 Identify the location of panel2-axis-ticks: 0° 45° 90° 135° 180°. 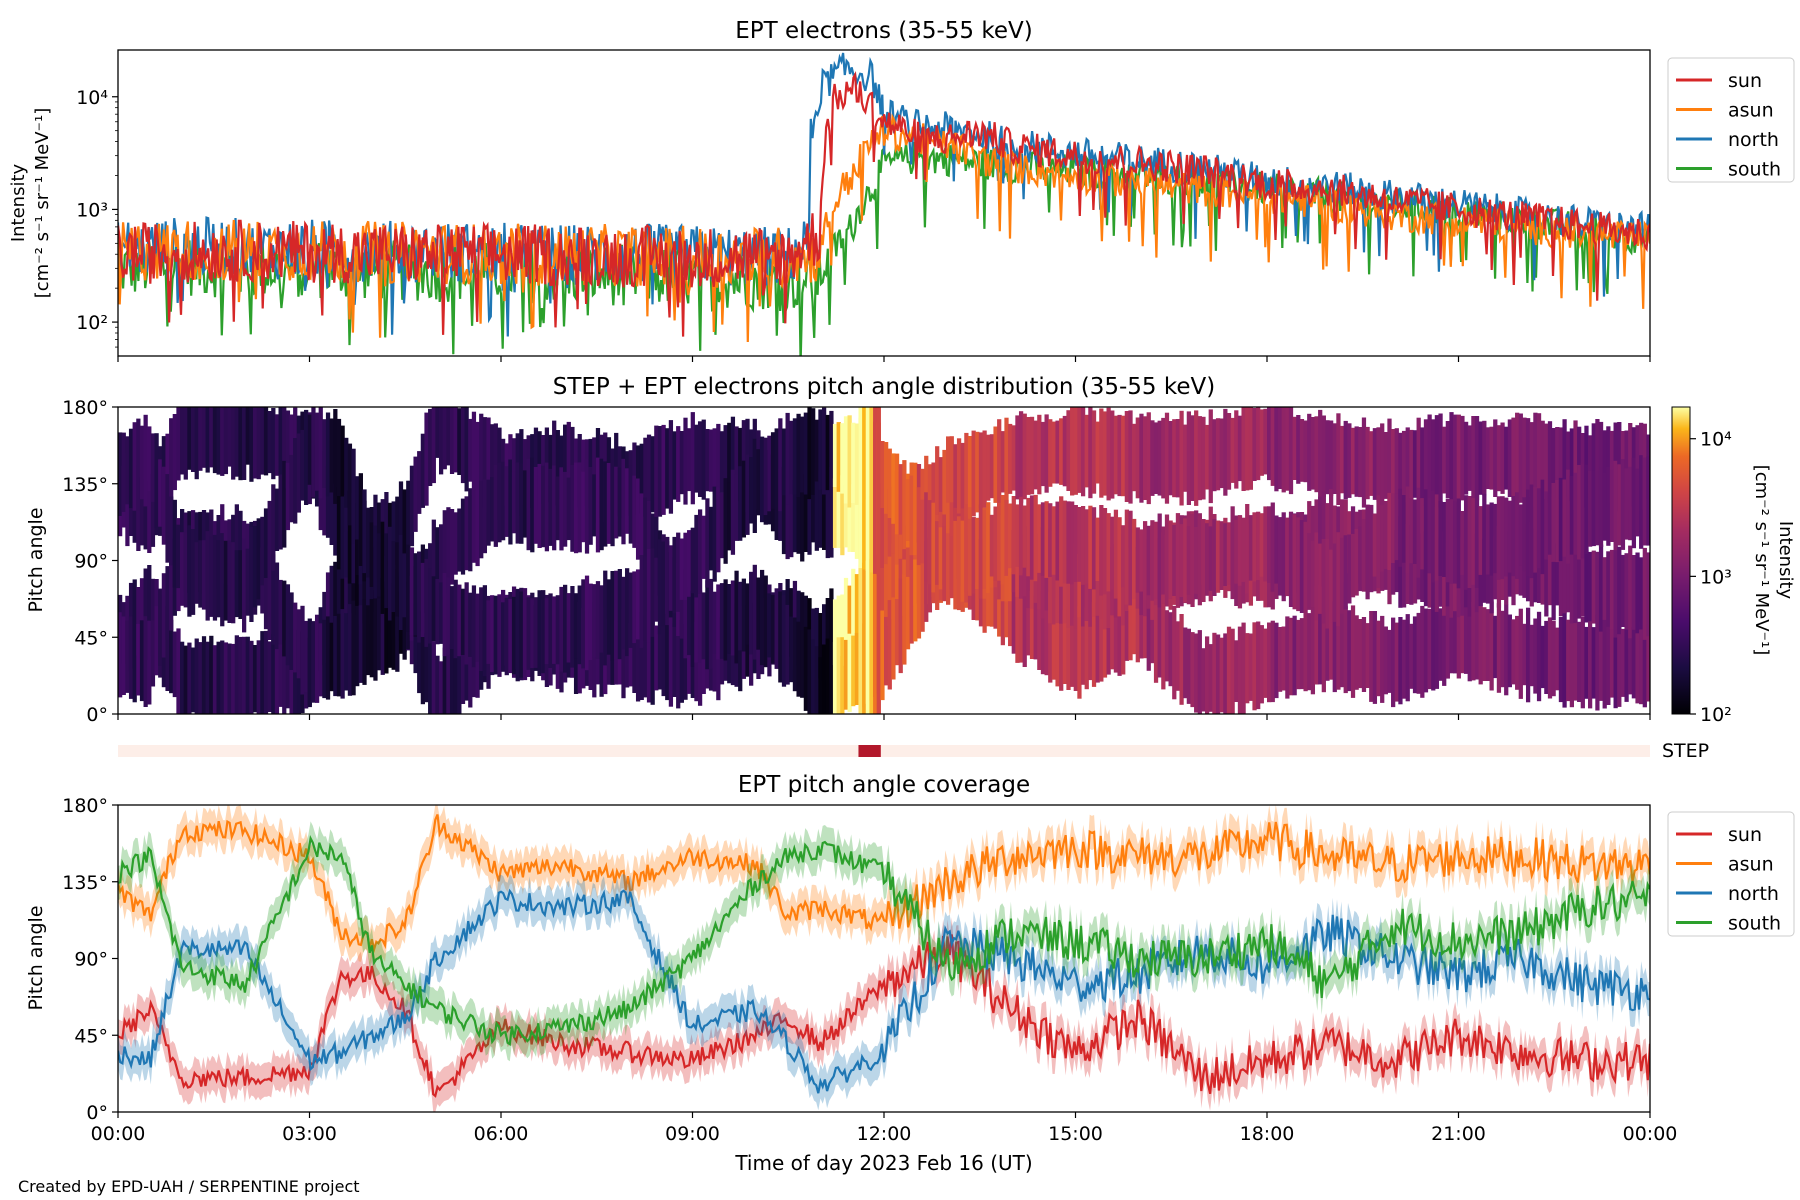
(90, 561).